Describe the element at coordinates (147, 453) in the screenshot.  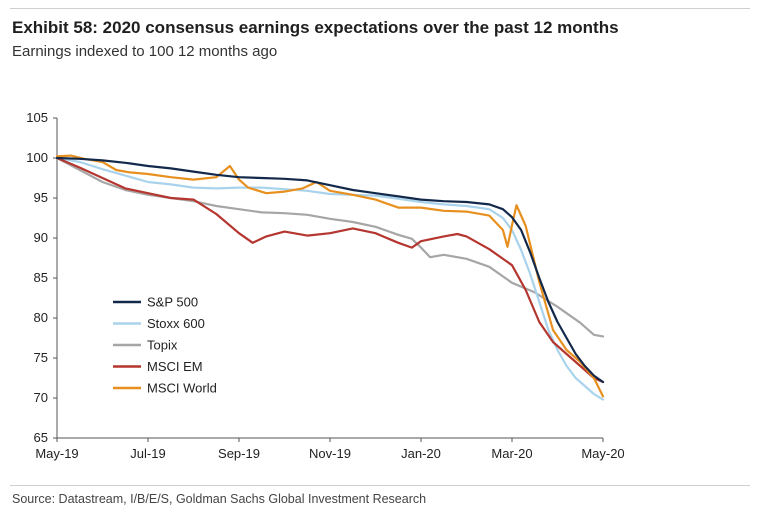
I see `x-tick-label: Jul-19` at that location.